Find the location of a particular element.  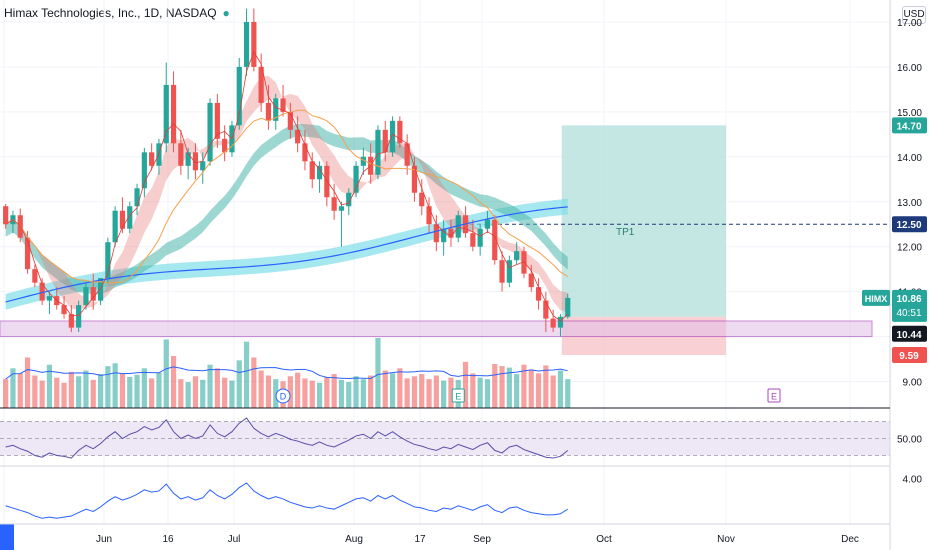

currency-button: USD is located at coordinates (914, 15).